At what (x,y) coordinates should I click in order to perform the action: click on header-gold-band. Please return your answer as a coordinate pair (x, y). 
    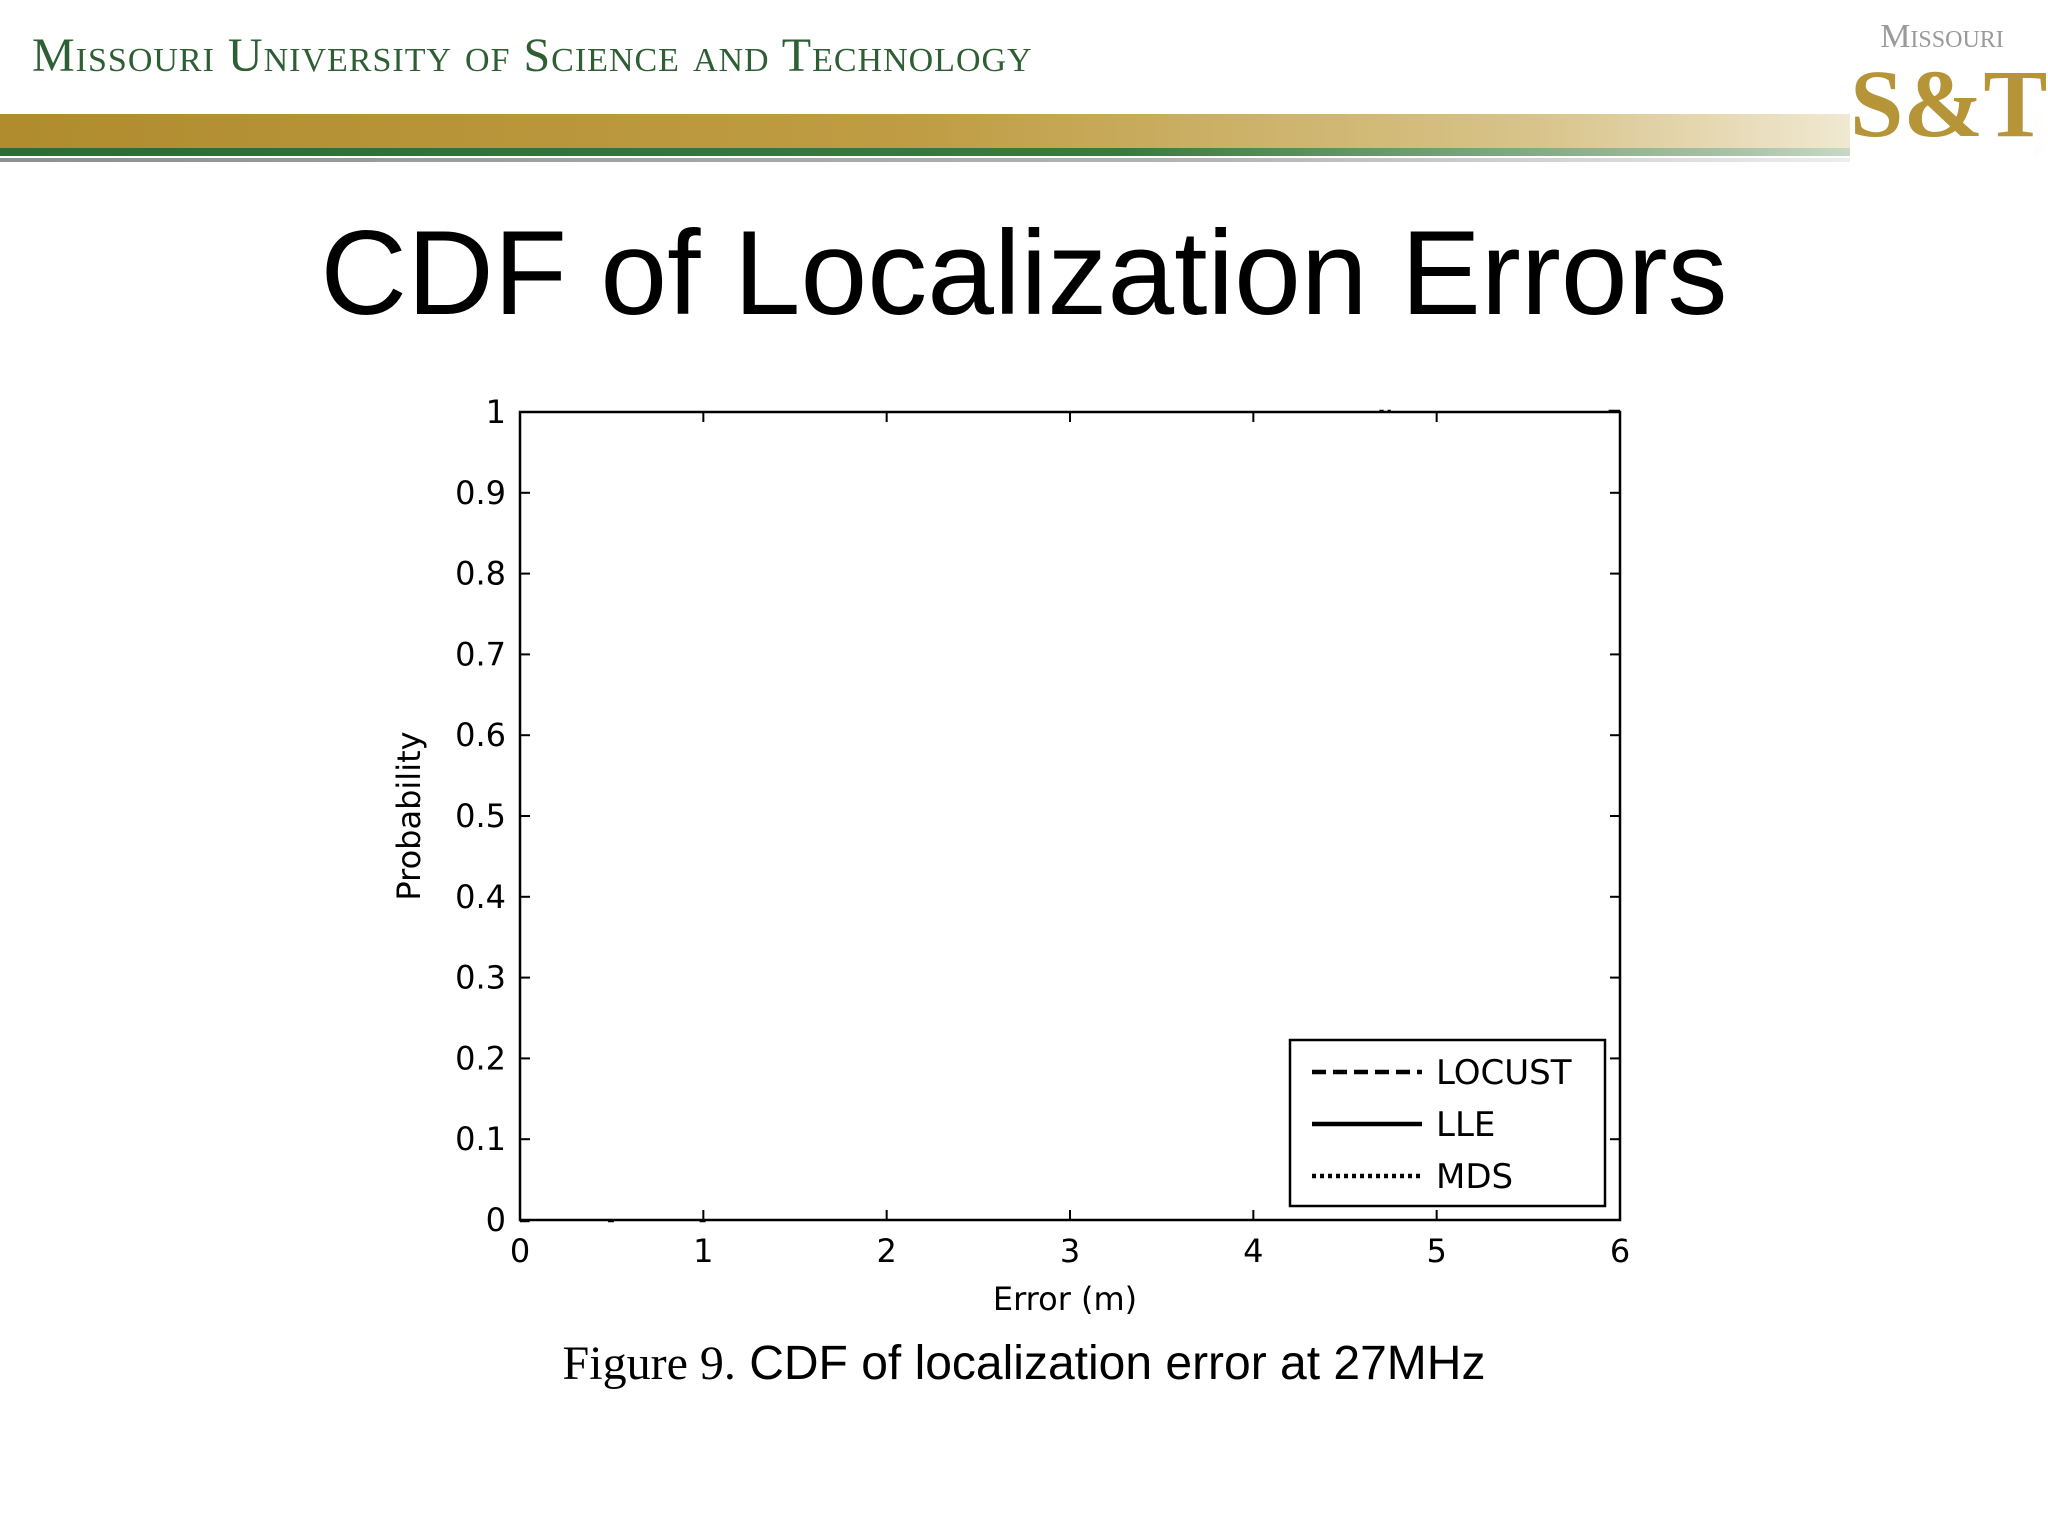
    Looking at the image, I should click on (1024, 131).